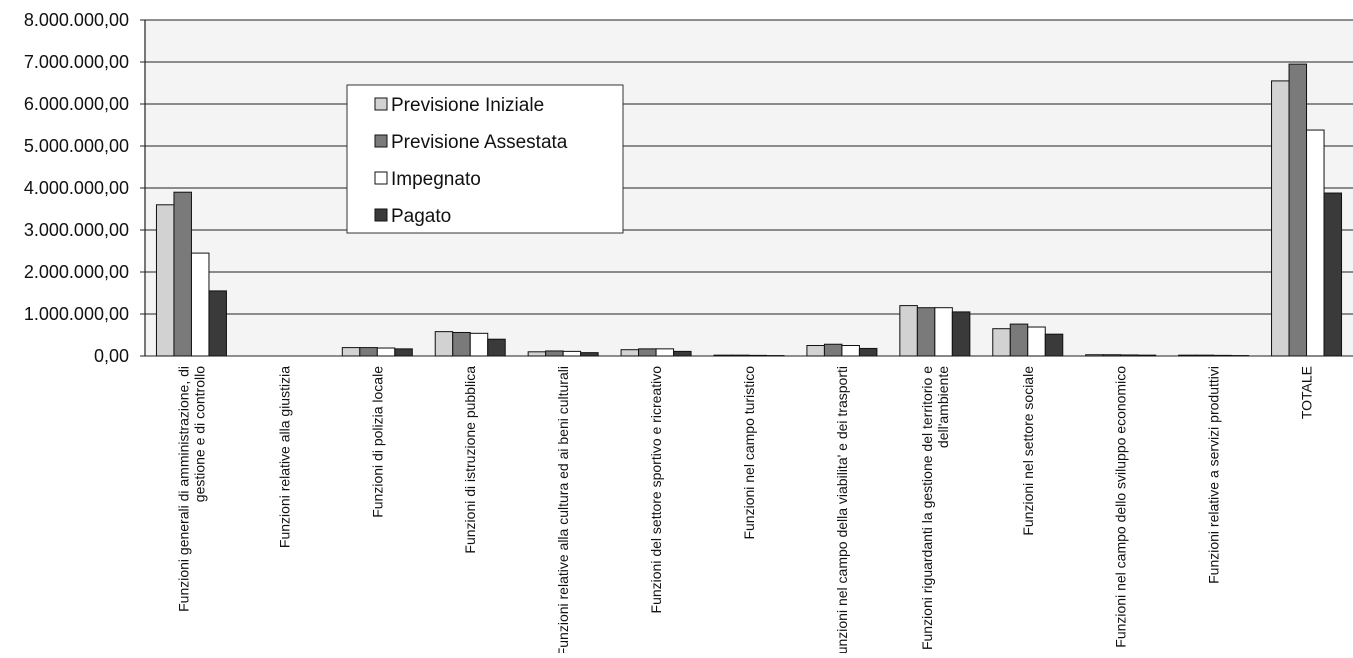 The width and height of the screenshot is (1353, 658). I want to click on y-tick-label: 8.000.000,00, so click(76, 20).